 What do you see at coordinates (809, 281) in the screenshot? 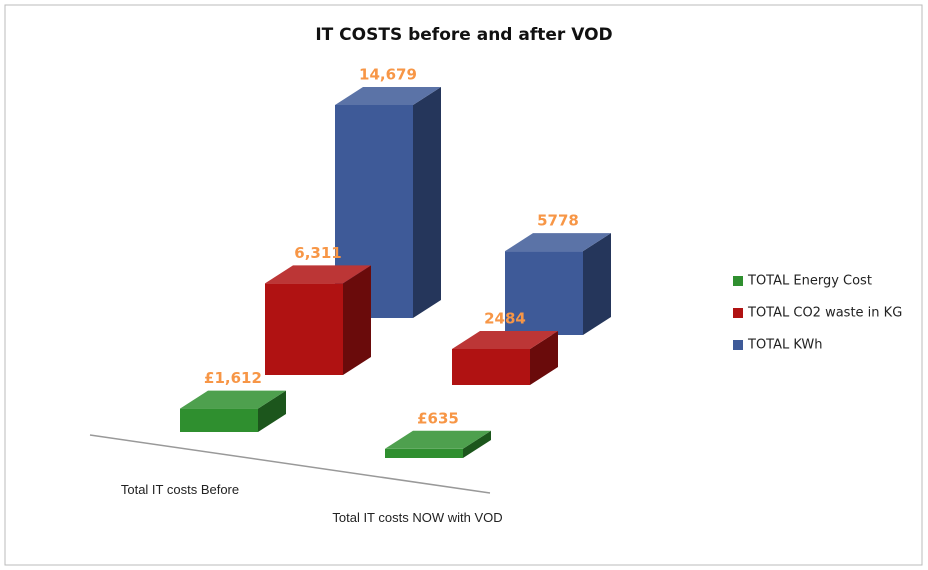
I see `legend-label: TOTAL Energy Cost` at bounding box center [809, 281].